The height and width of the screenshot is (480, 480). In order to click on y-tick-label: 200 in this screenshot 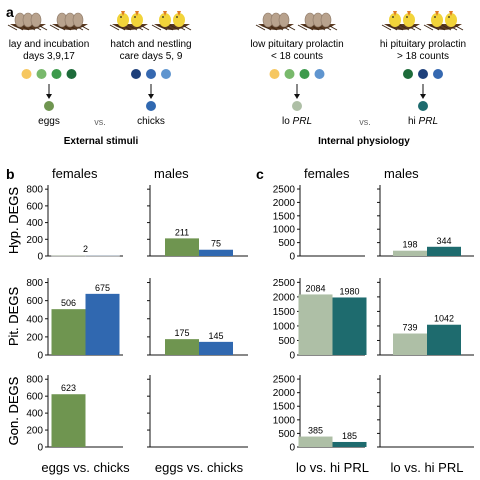, I will do `click(34, 337)`.